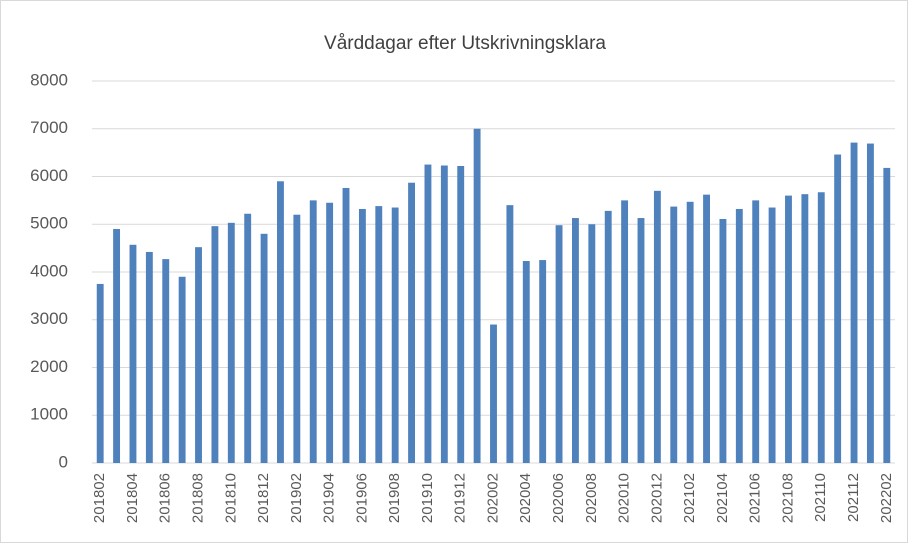 The height and width of the screenshot is (544, 909). What do you see at coordinates (492, 498) in the screenshot?
I see `x-tick-label: 202002` at bounding box center [492, 498].